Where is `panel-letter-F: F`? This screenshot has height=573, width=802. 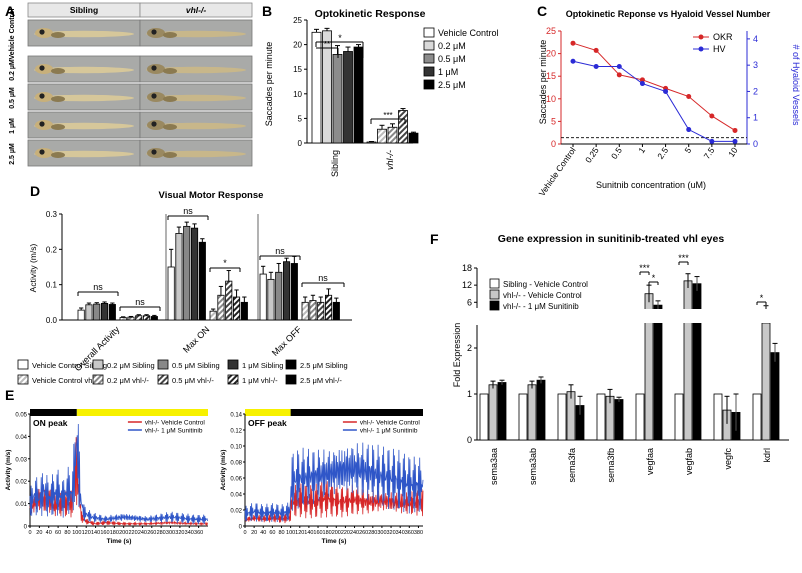
panel-letter-F: F is located at coordinates (434, 239).